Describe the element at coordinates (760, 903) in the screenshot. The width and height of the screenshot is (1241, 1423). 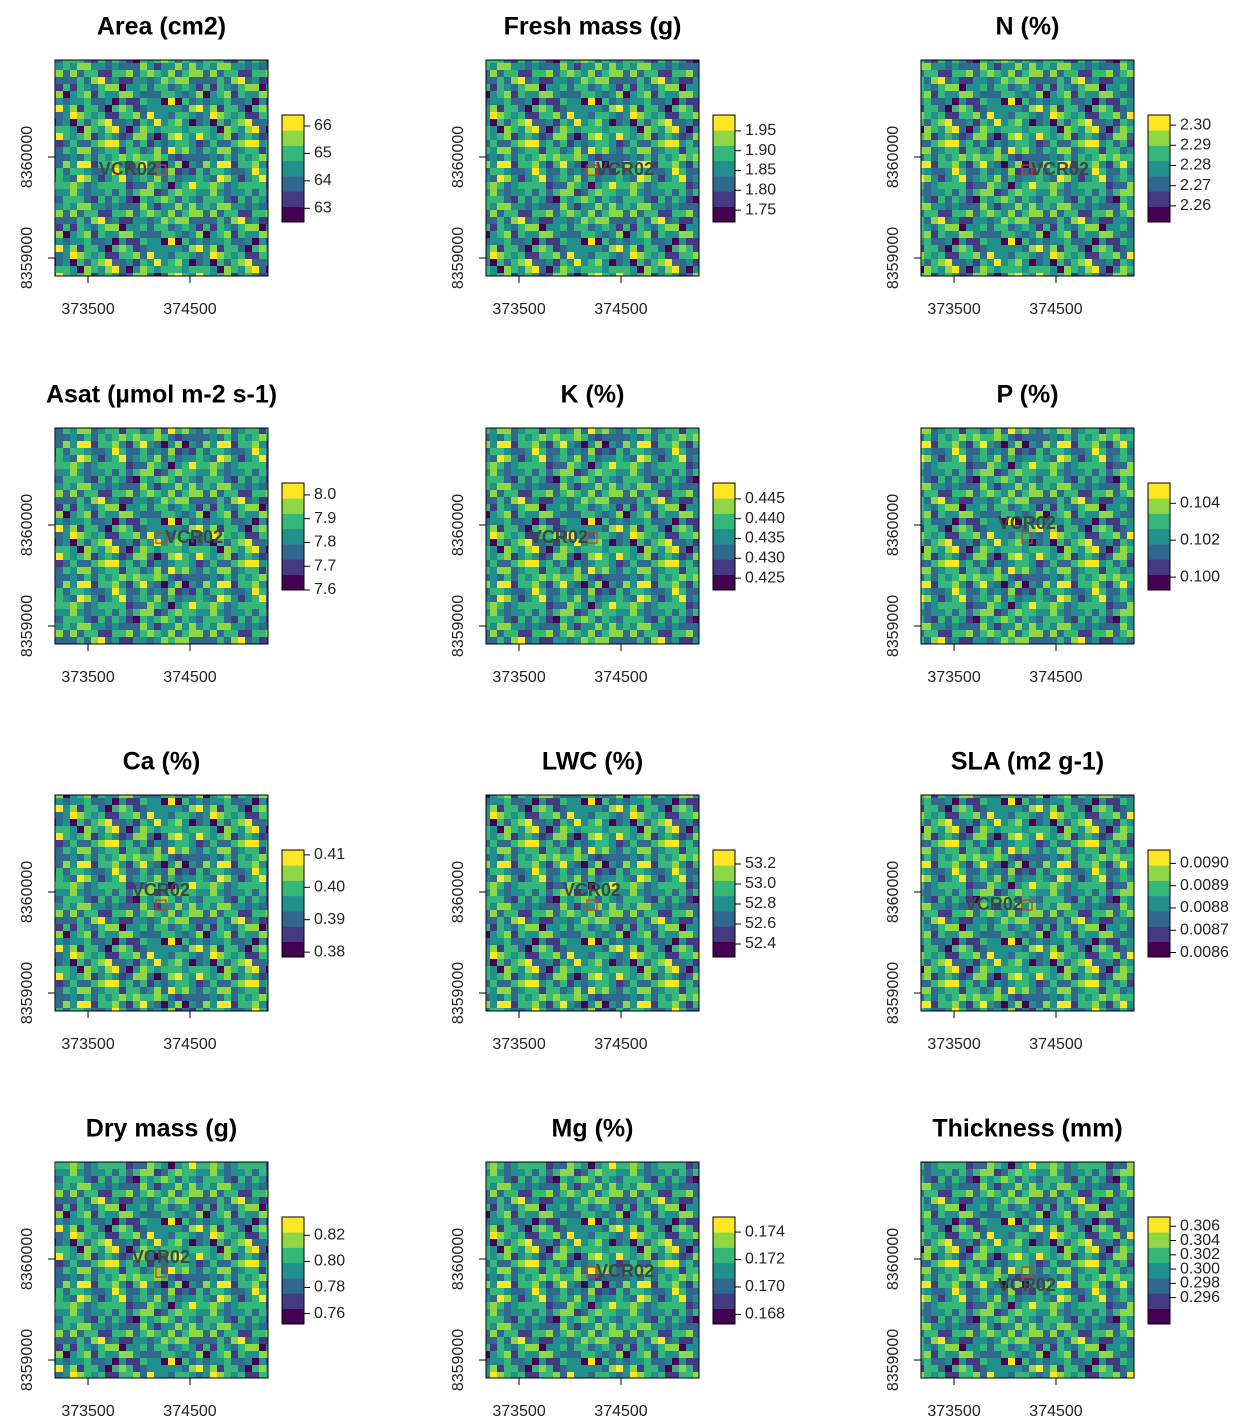
I see `colorbar-label: 52.8` at that location.